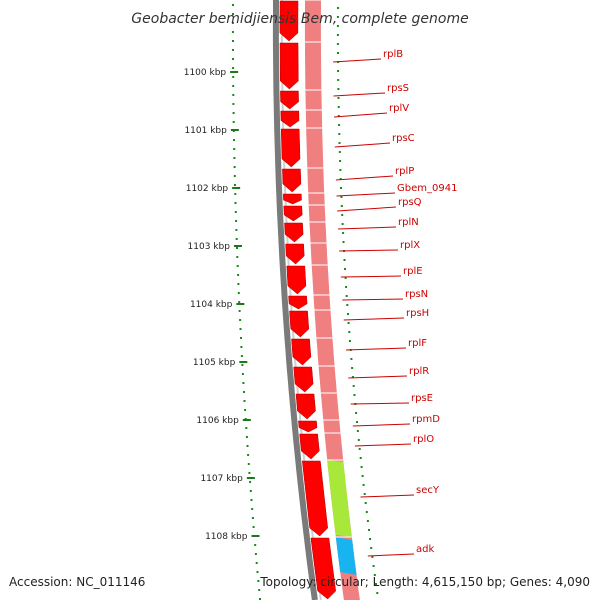 The width and height of the screenshot is (600, 600). What do you see at coordinates (426, 419) in the screenshot?
I see `gene-label: rpmD` at bounding box center [426, 419].